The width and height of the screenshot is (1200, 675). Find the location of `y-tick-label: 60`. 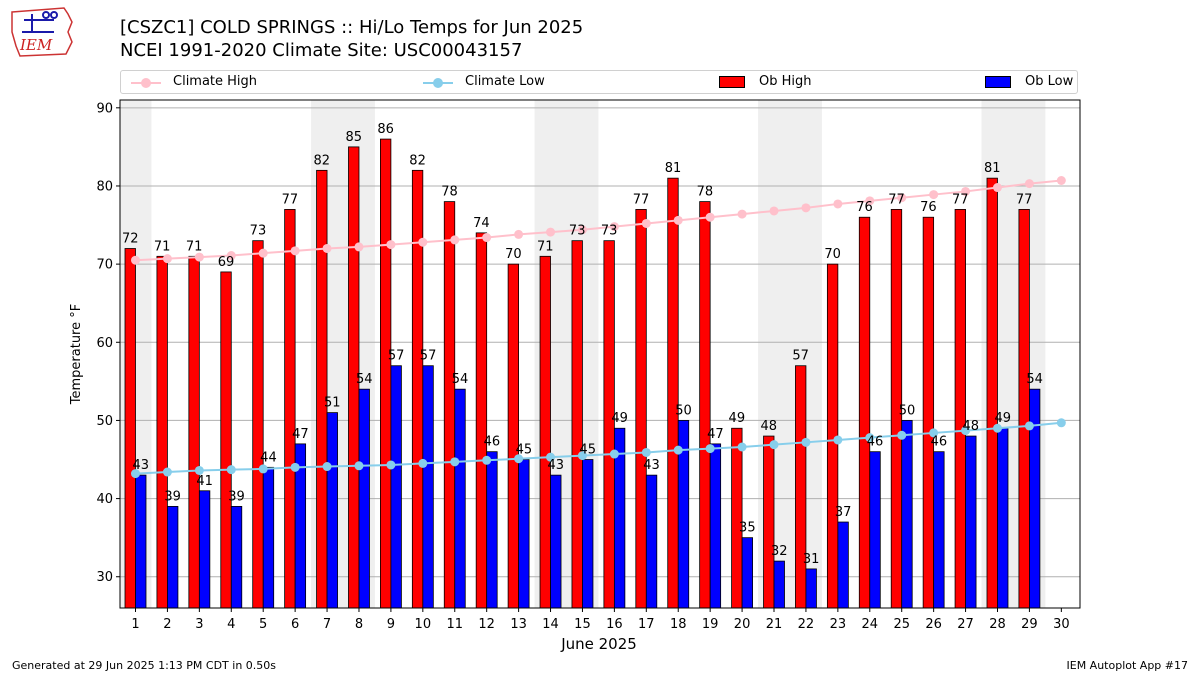

y-tick-label: 60 is located at coordinates (104, 343).